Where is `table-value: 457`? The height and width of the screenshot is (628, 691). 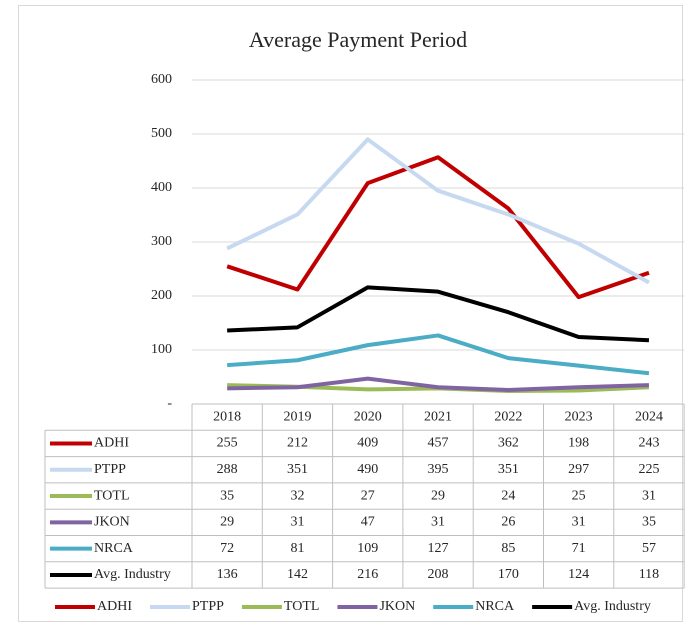
table-value: 457 is located at coordinates (438, 443).